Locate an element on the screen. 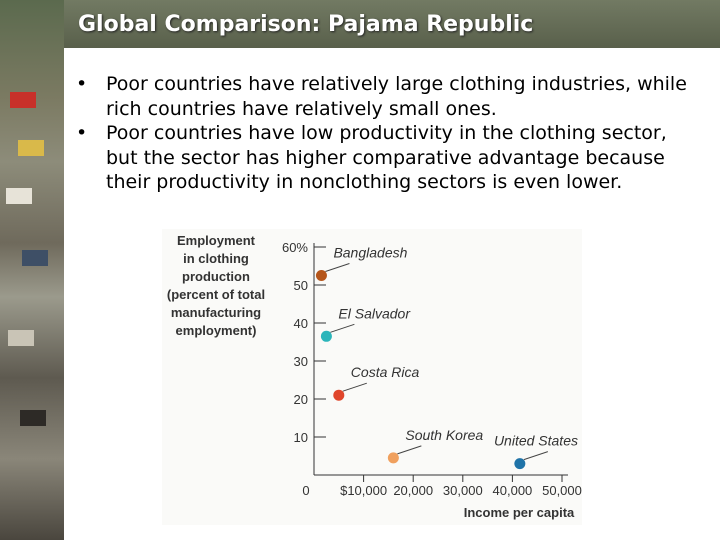 Image resolution: width=720 pixels, height=540 pixels. x-tick-label: 50,000 is located at coordinates (562, 490).